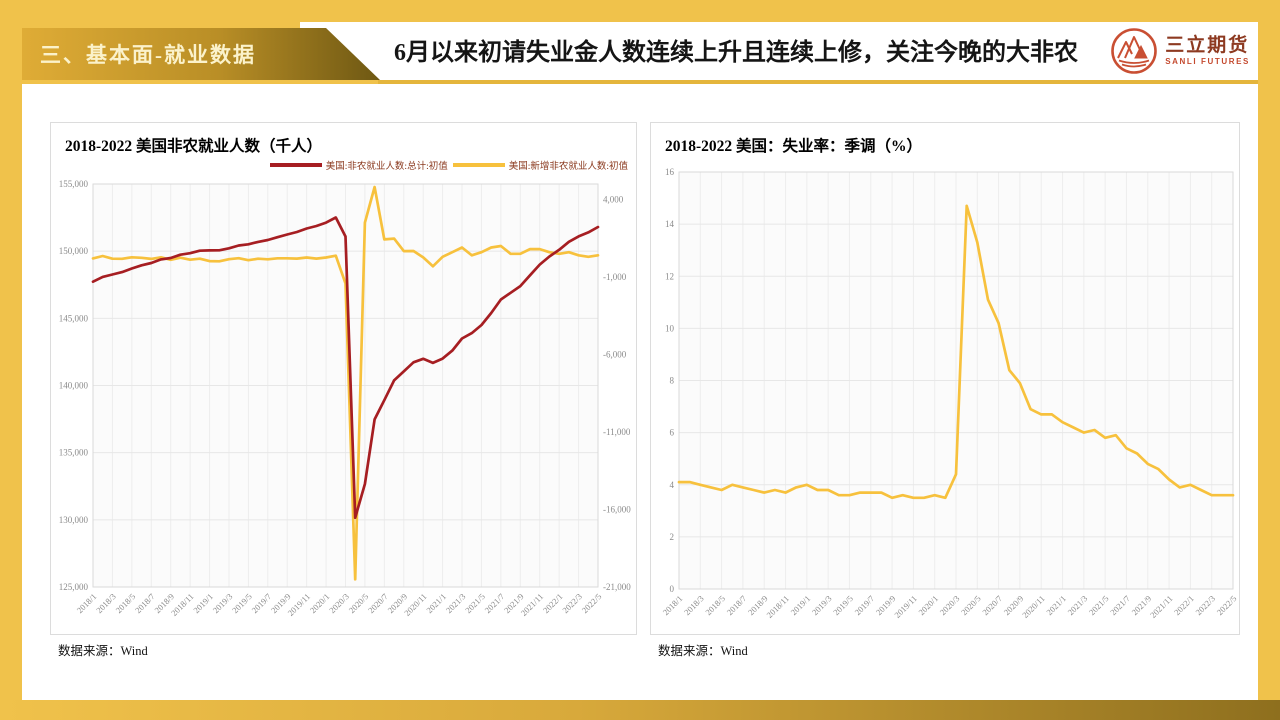  Describe the element at coordinates (74, 184) in the screenshot. I see `svg-text: 155,000` at that location.